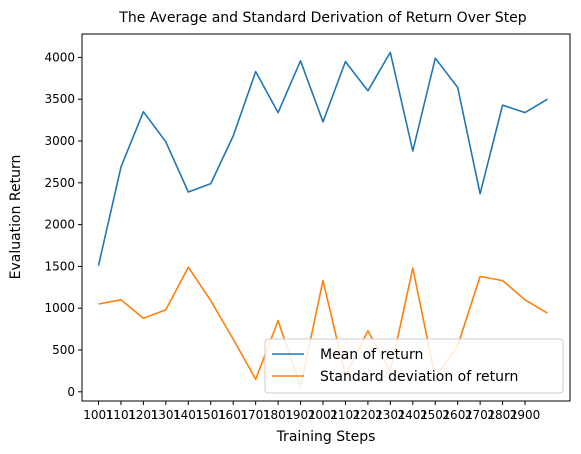  I want to click on legend-label: Standard deviation of return, so click(419, 377).